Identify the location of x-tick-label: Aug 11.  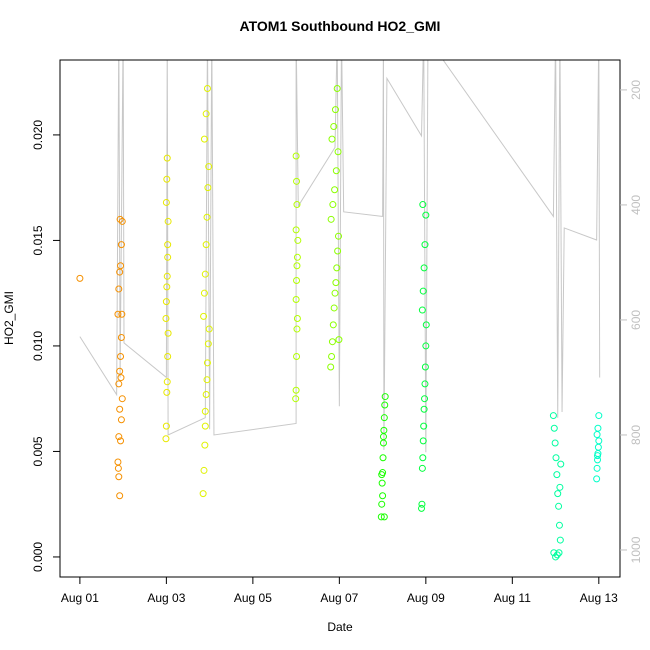
(512, 598).